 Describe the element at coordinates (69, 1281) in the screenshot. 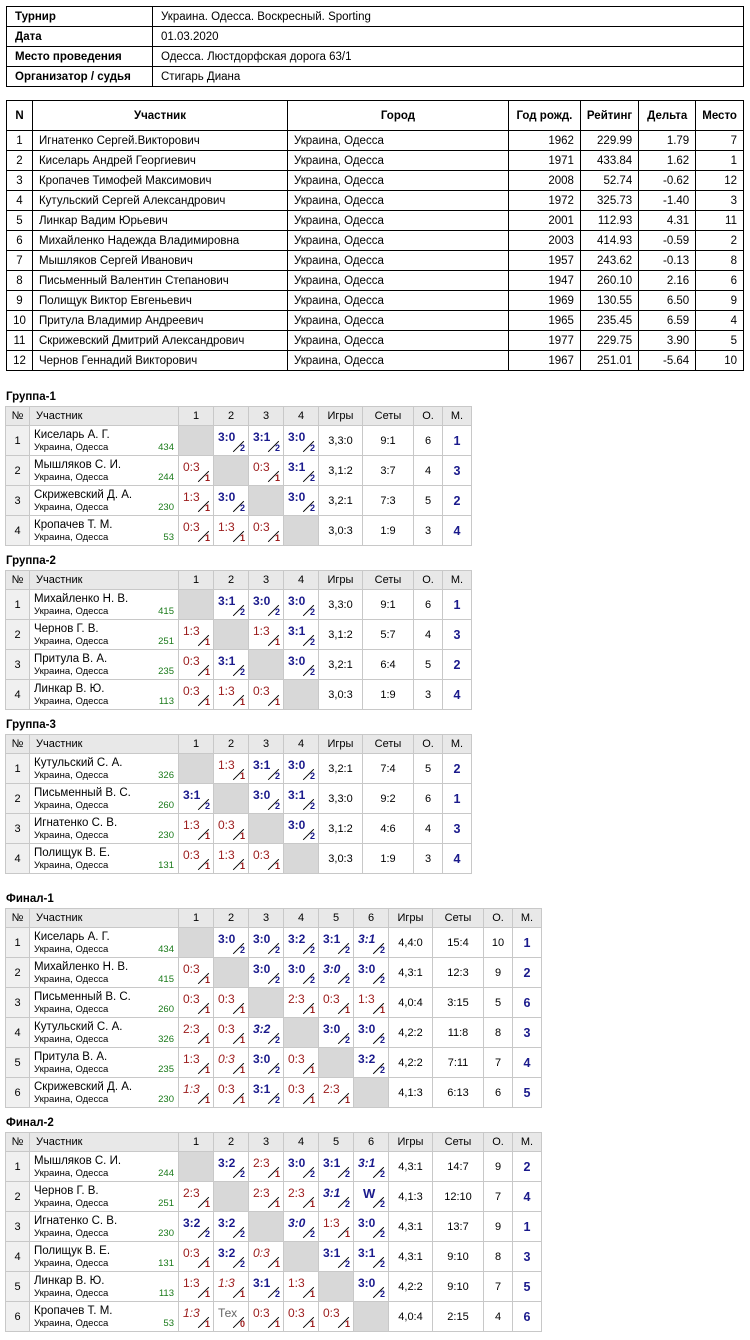

I see `player-name: Линкар В. Ю.` at that location.